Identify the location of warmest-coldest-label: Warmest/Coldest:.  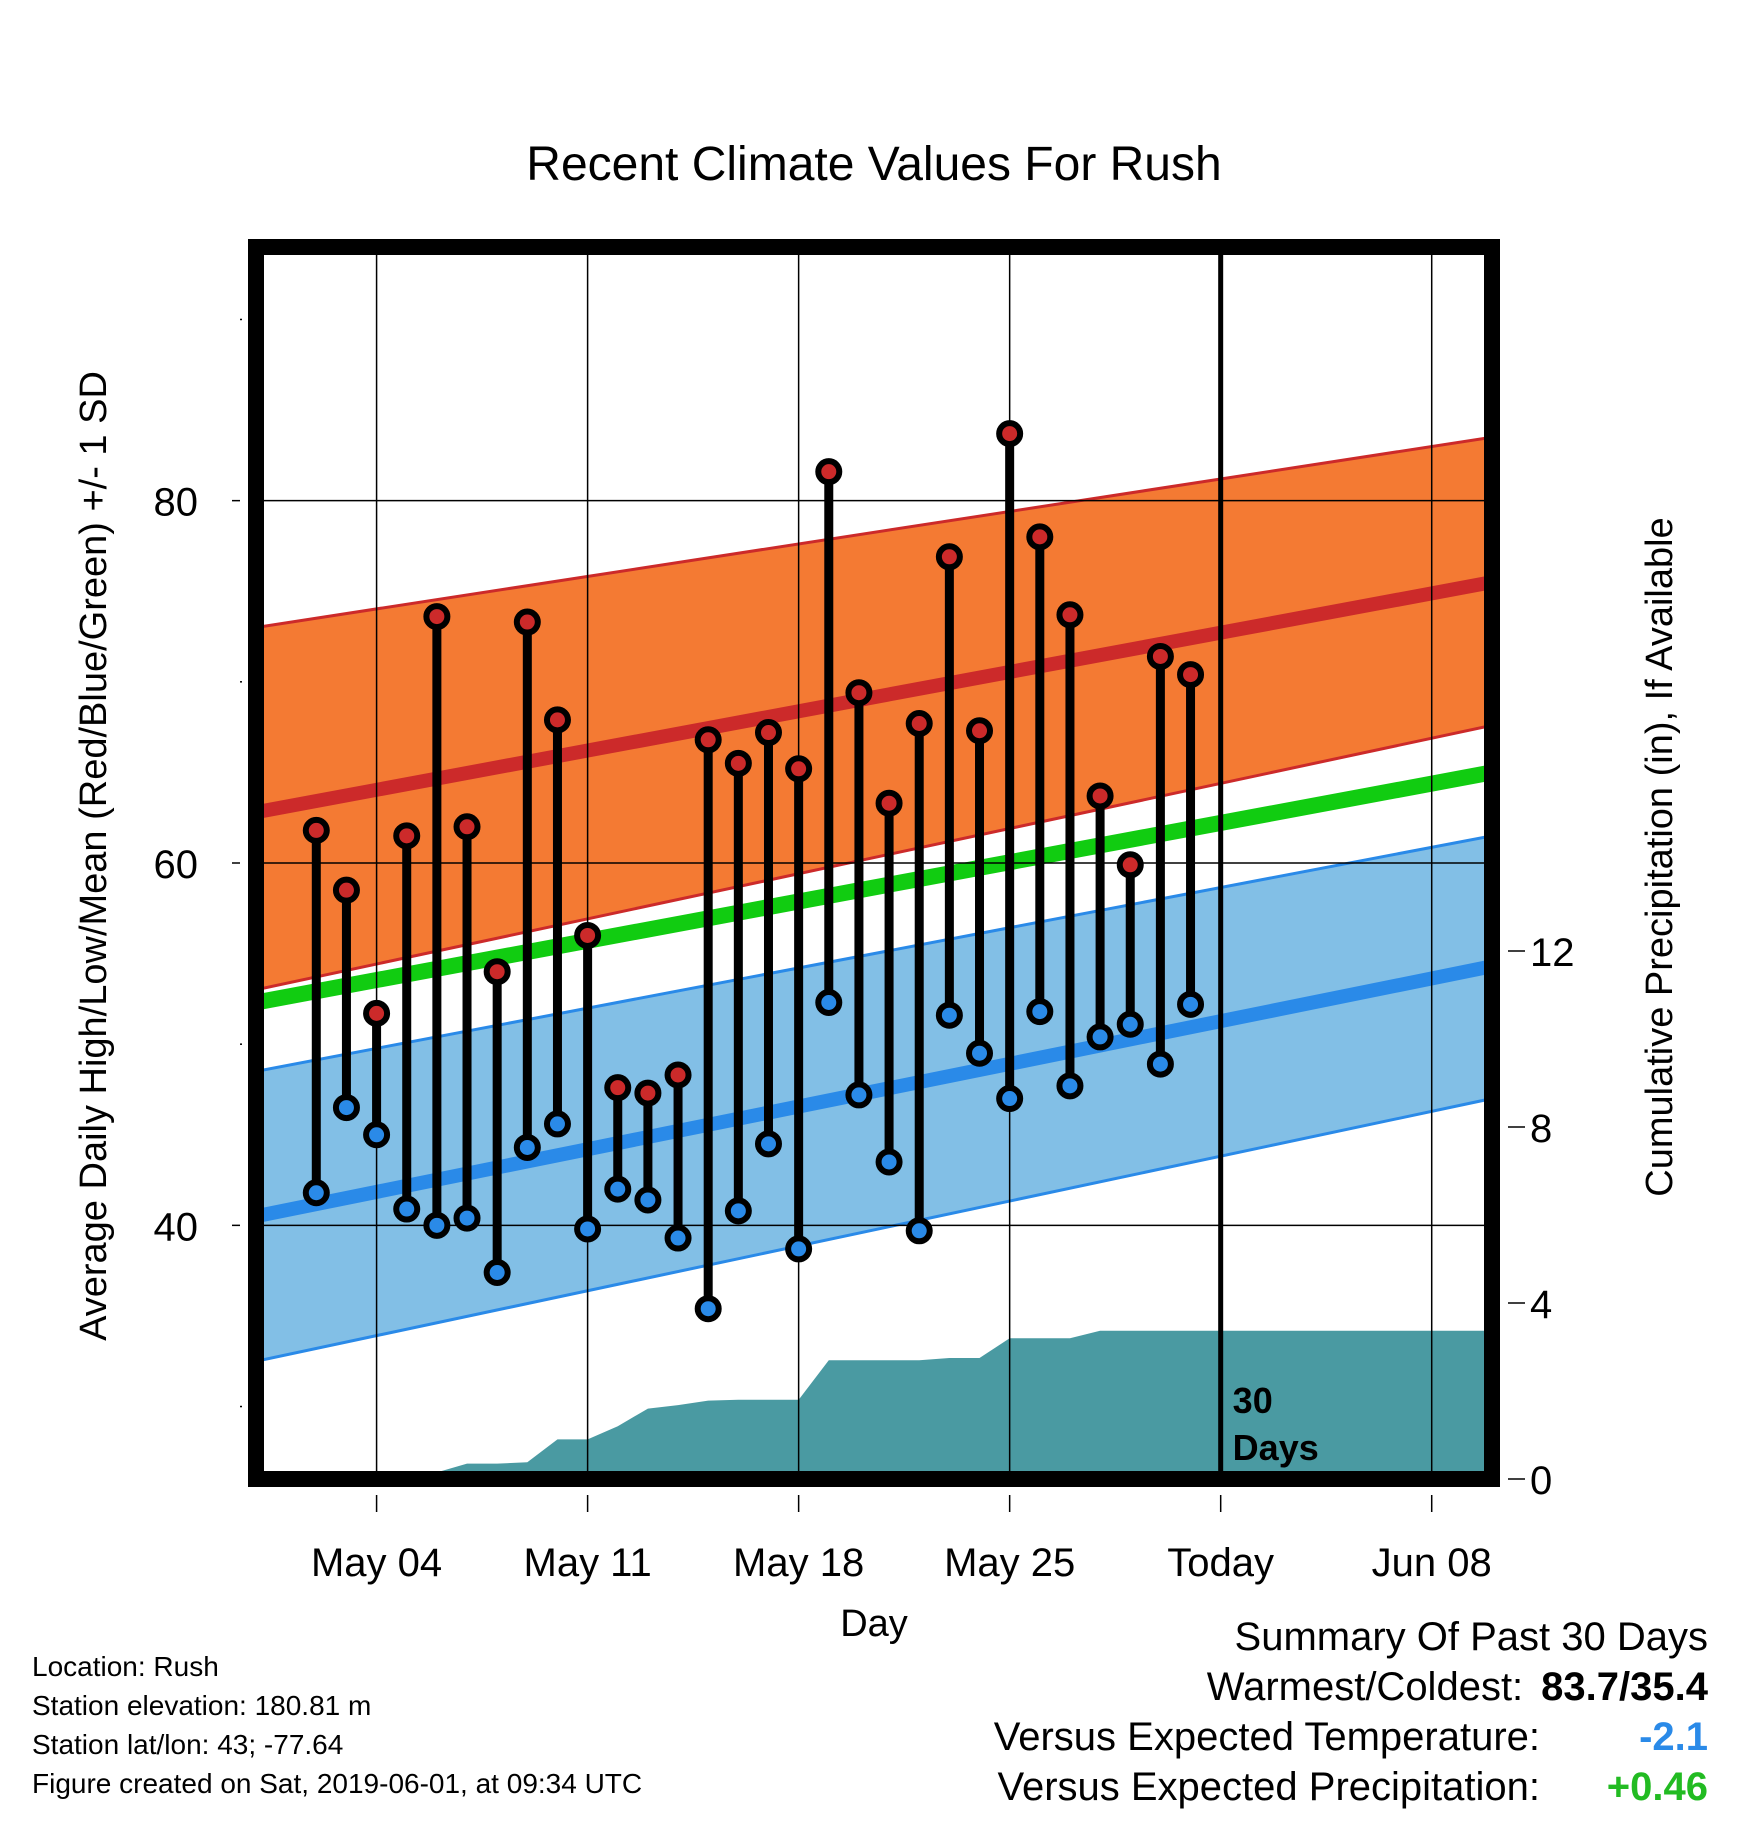
(1365, 1687).